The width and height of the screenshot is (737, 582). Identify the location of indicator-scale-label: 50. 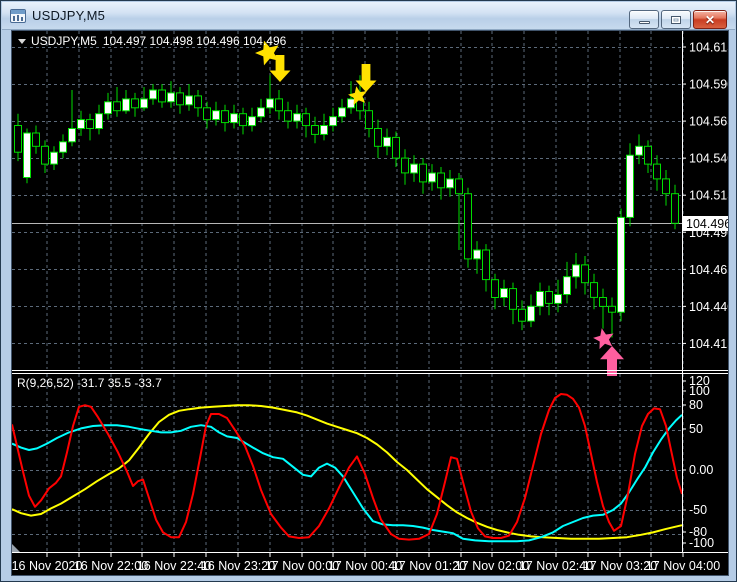
(696, 429).